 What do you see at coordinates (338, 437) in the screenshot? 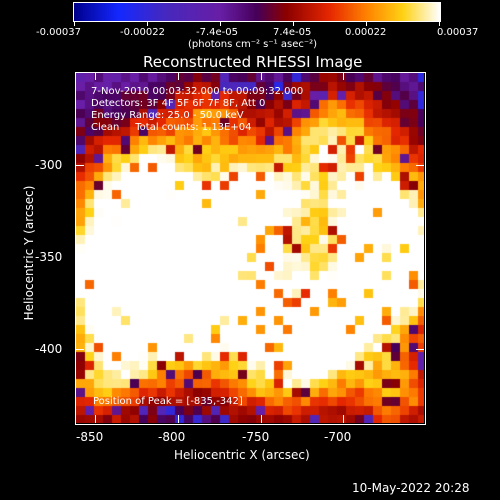
I see `x-tick-label: -700` at bounding box center [338, 437].